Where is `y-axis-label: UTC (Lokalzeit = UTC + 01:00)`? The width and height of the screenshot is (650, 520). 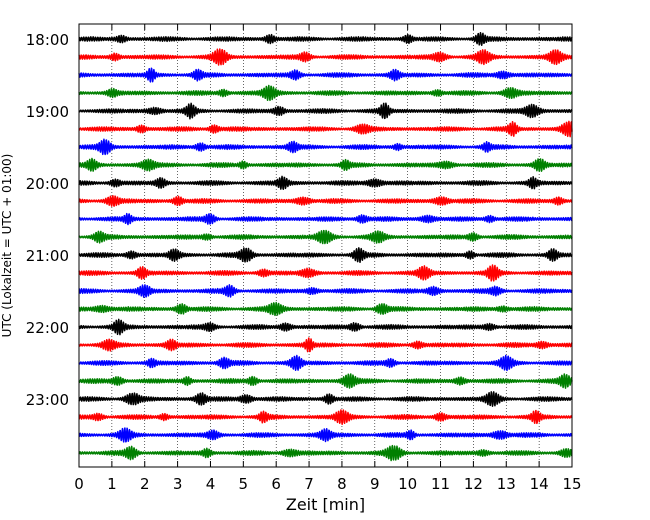 y-axis-label: UTC (Lokalzeit = UTC + 01:00) is located at coordinates (7, 246).